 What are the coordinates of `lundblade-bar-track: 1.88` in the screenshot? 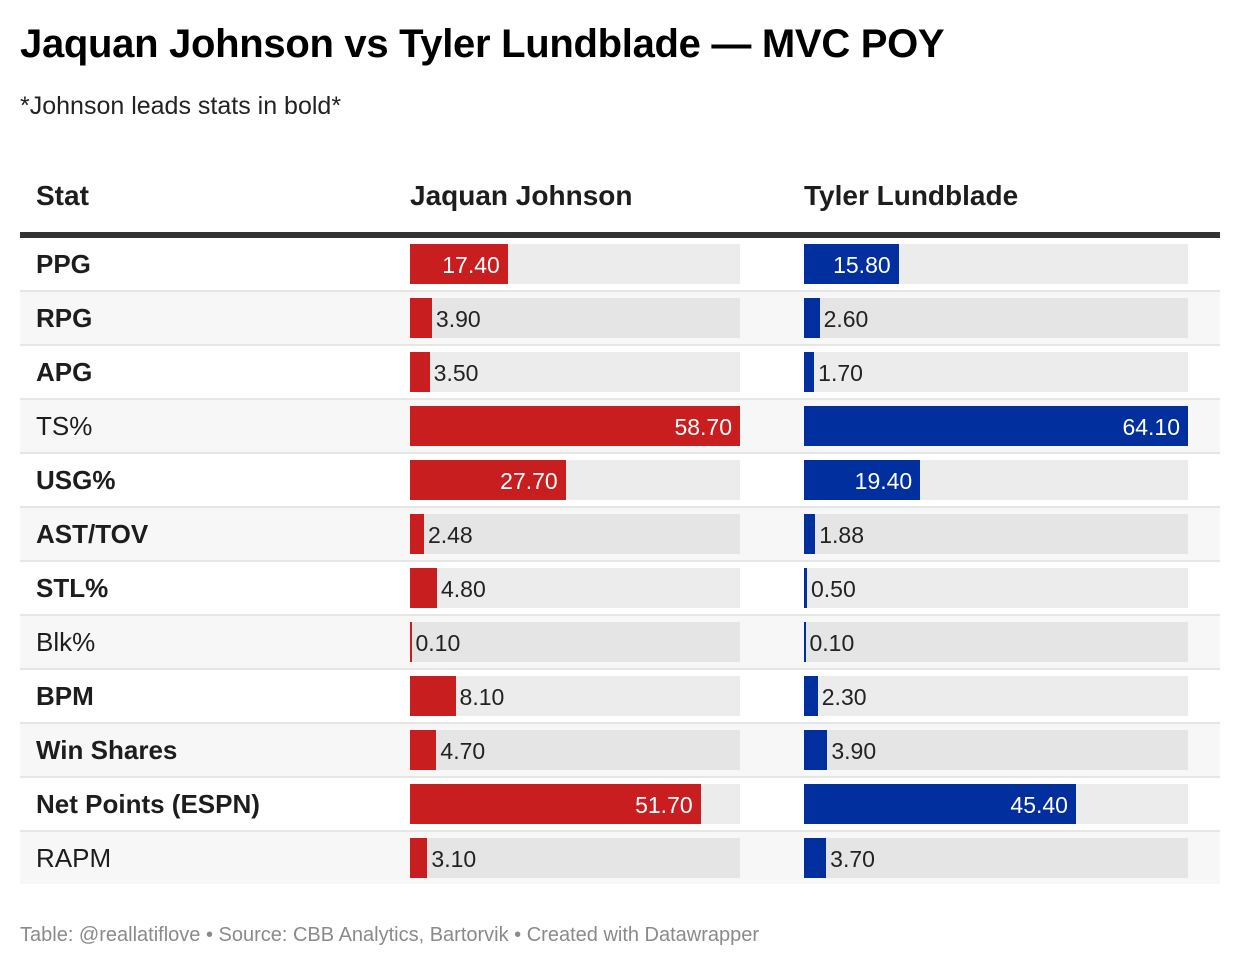 It's located at (996, 534).